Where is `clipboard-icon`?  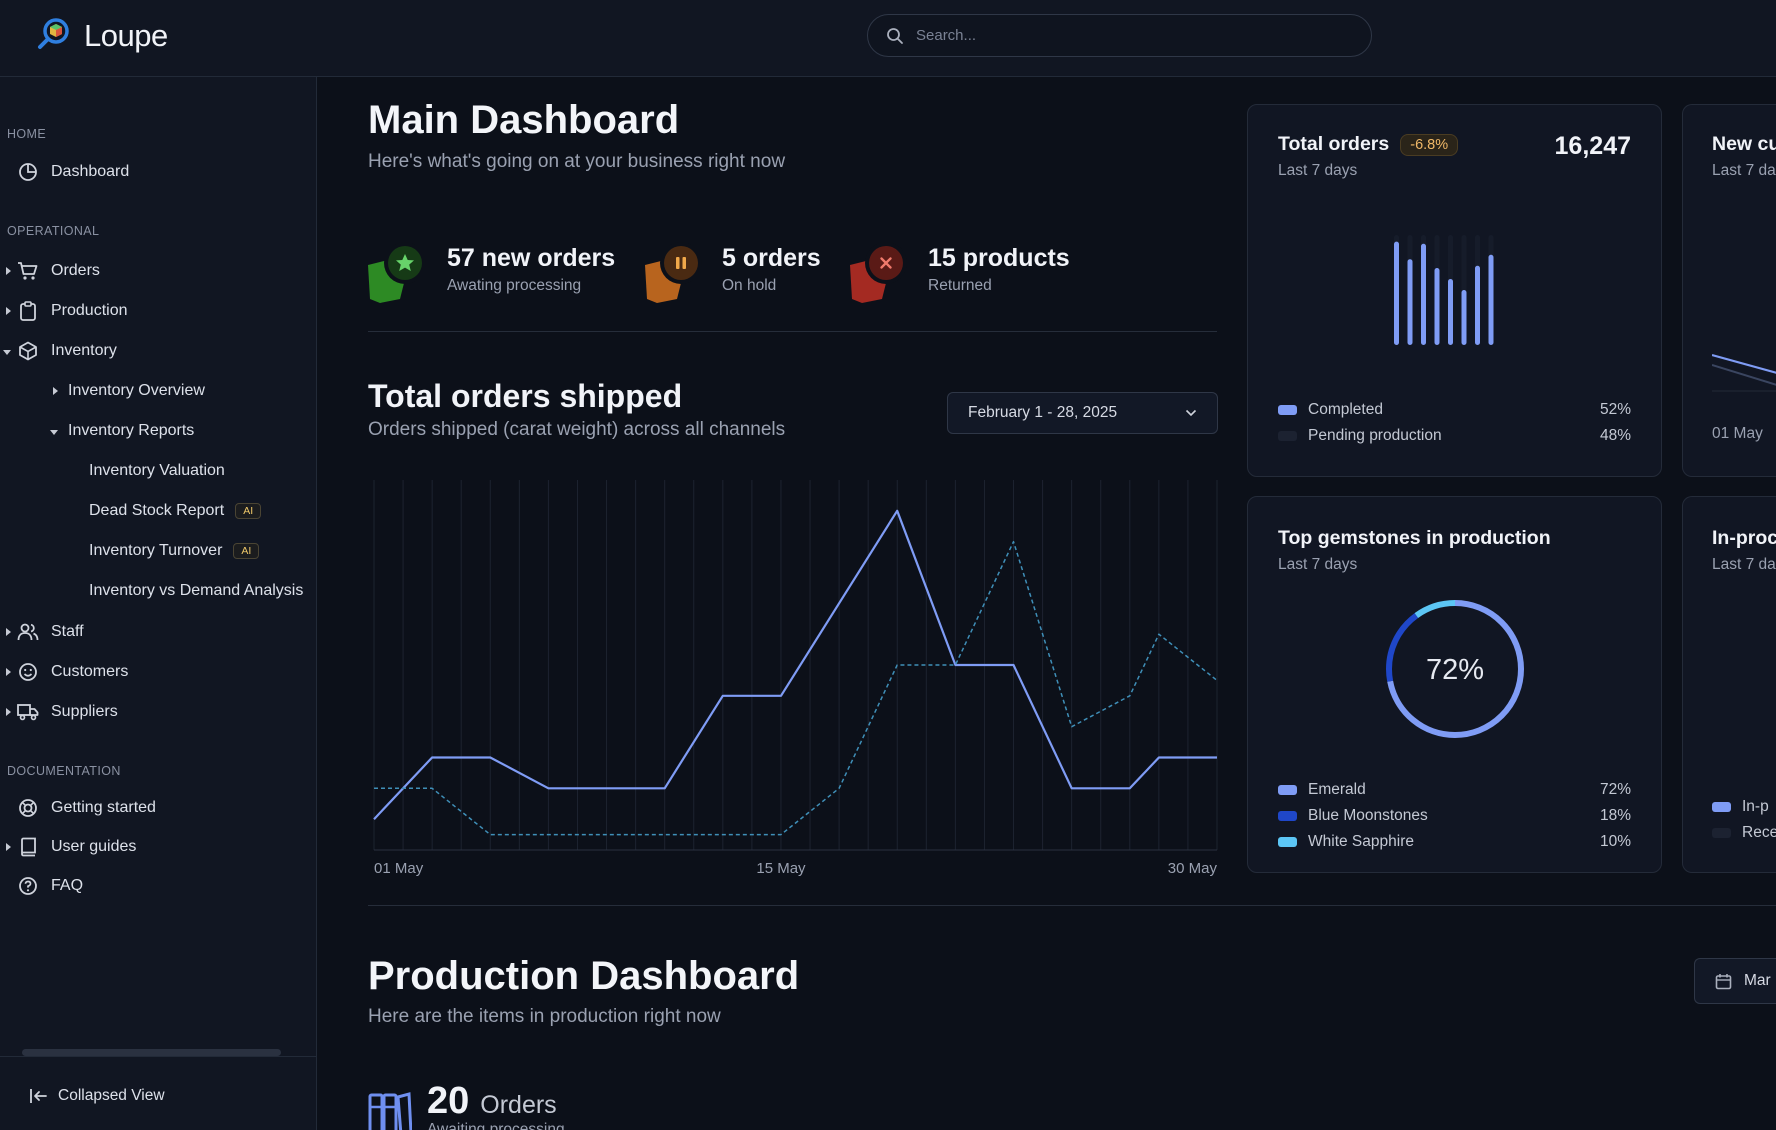
clipboard-icon is located at coordinates (28, 311).